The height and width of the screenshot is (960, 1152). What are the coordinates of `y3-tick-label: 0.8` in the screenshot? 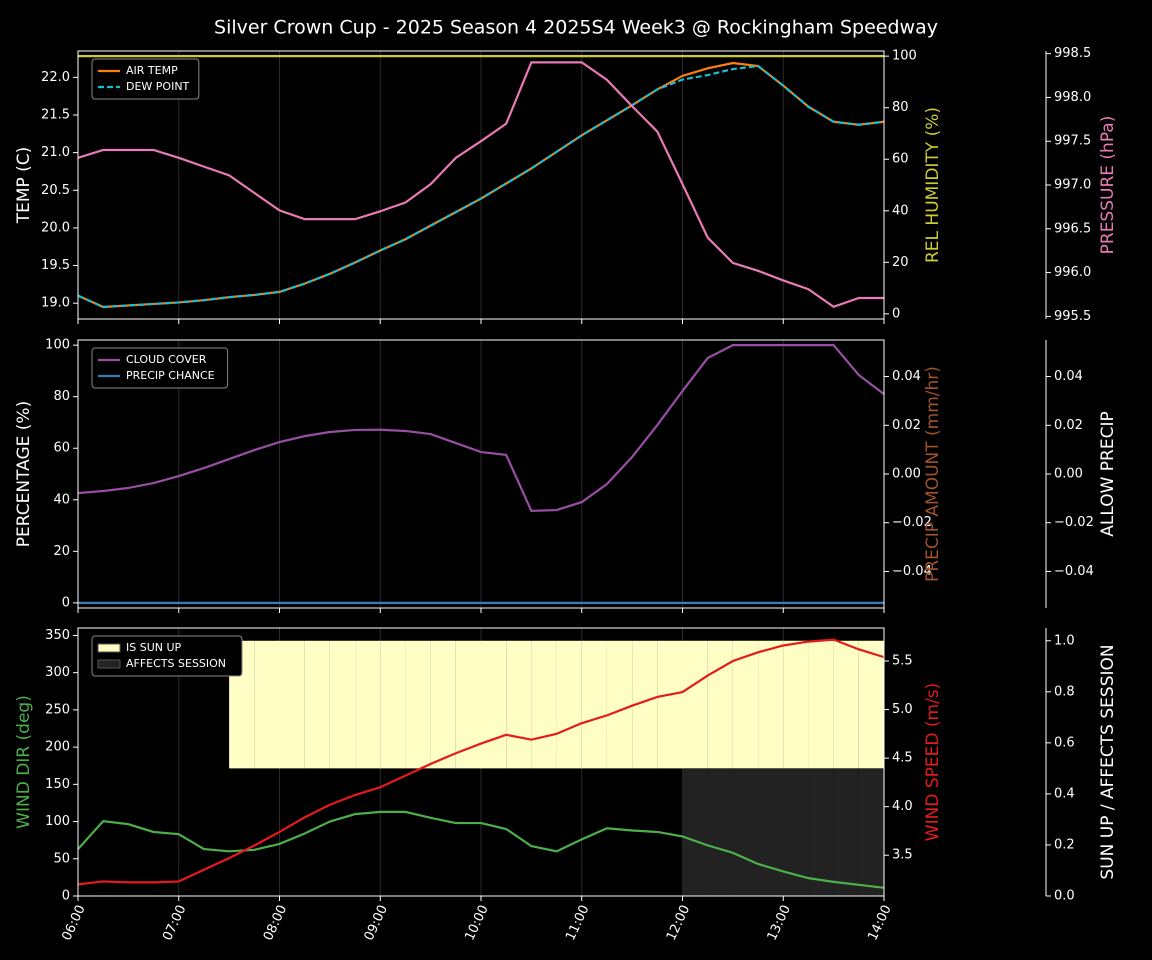 It's located at (1064, 691).